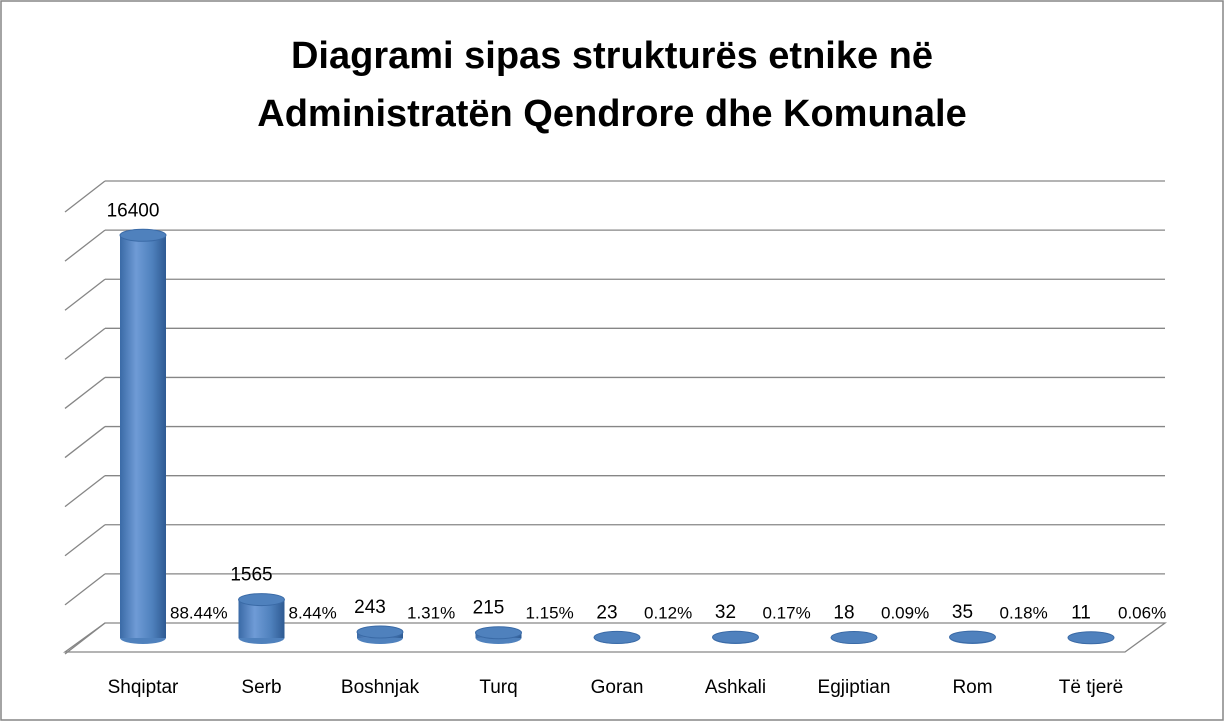  Describe the element at coordinates (606, 612) in the screenshot. I see `data-label: 23` at that location.